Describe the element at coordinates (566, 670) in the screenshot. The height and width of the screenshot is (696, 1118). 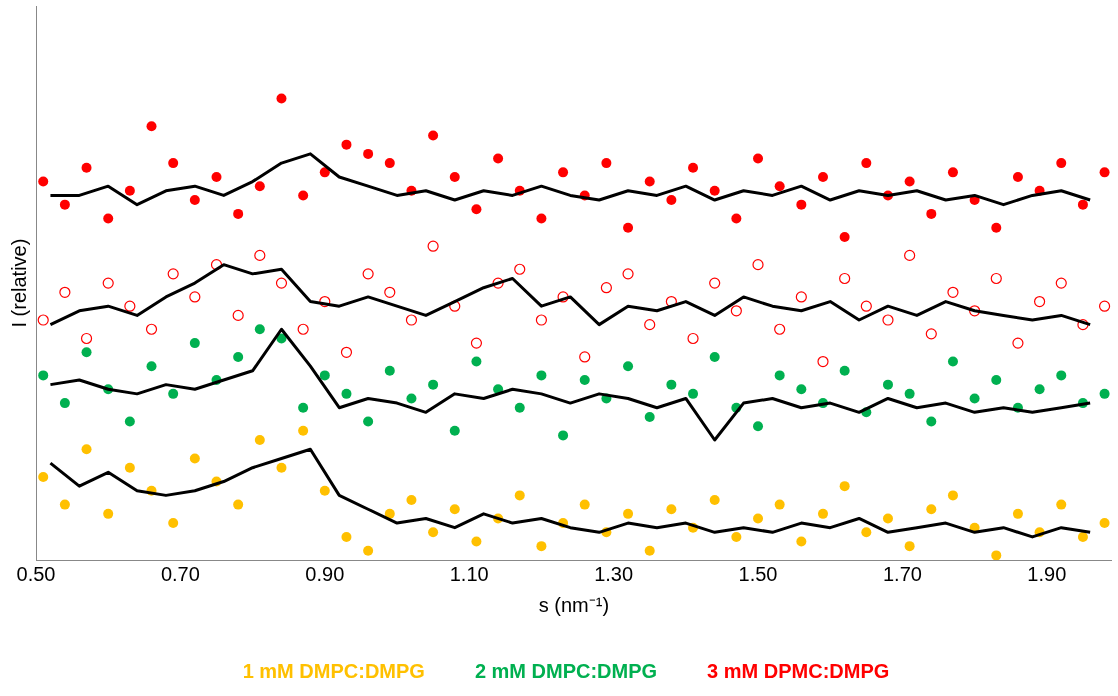
I see `text: 2 mM DMPC:DMPG` at that location.